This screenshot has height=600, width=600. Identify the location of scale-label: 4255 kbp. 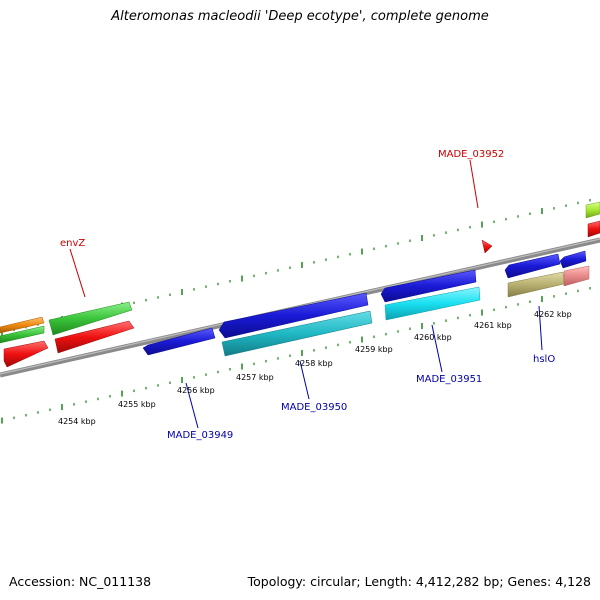
(137, 404).